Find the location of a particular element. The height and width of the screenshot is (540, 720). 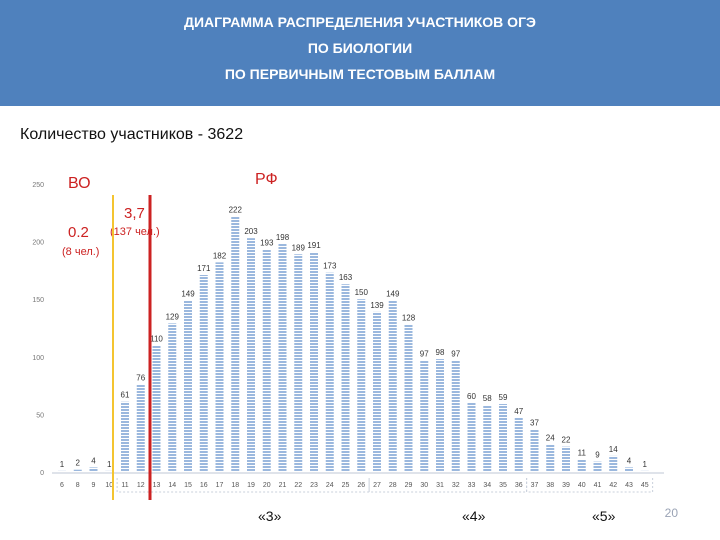

x-tick-label: 31 is located at coordinates (440, 485).